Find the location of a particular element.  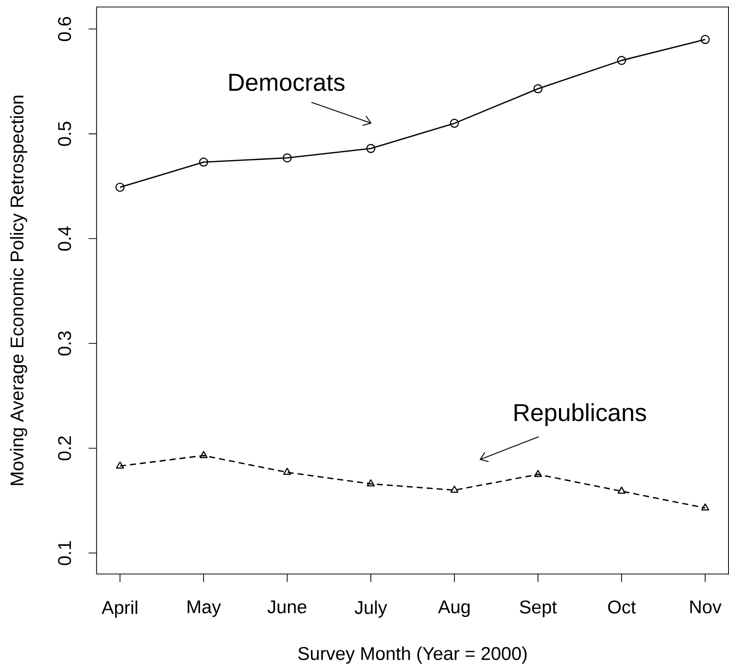

x-tick-label: Oct is located at coordinates (622, 607).